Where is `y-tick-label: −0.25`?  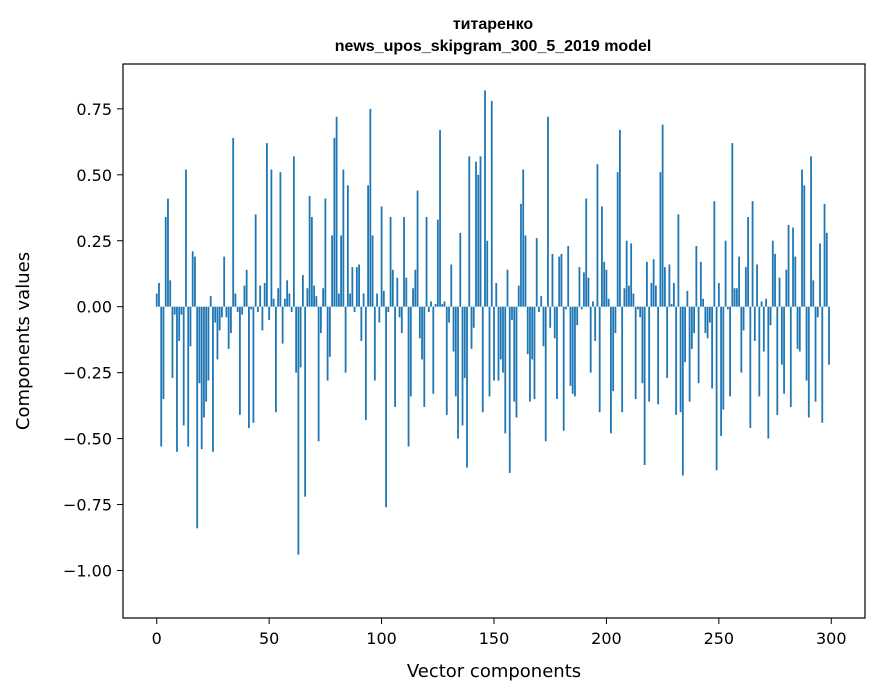 y-tick-label: −0.25 is located at coordinates (87, 373).